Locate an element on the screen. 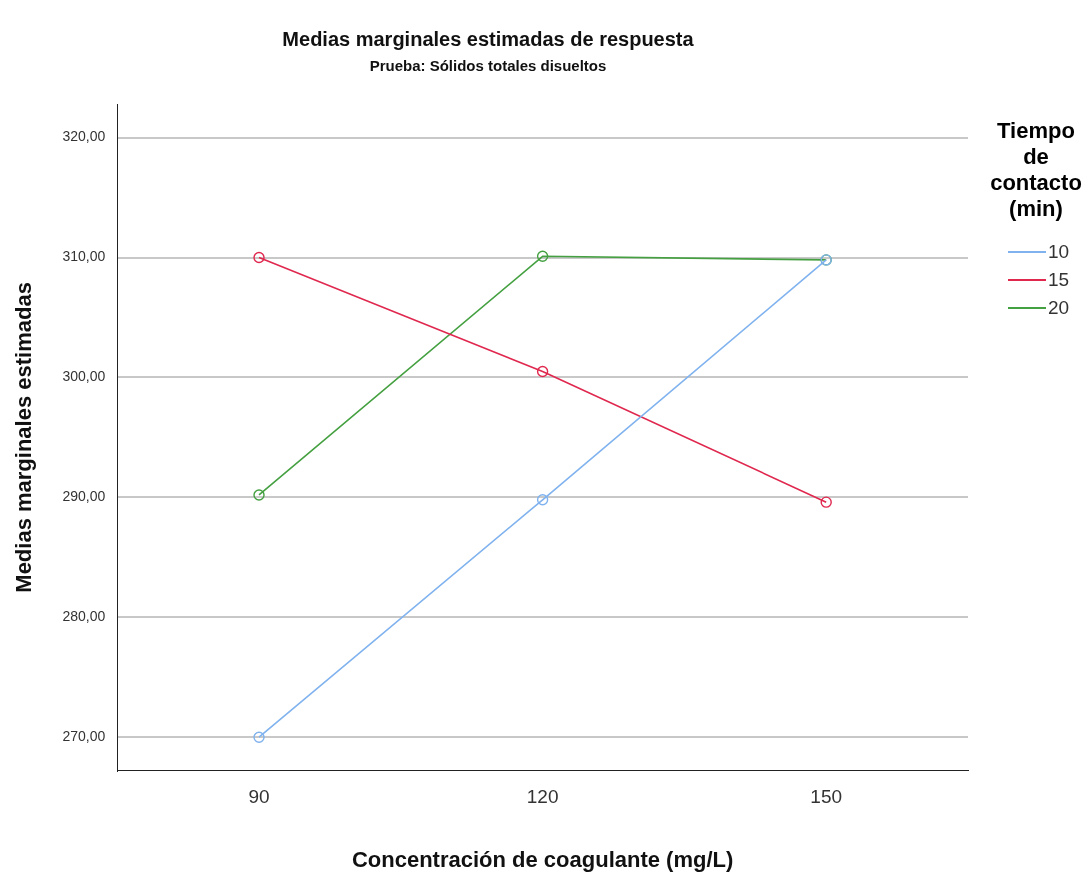 This screenshot has height=889, width=1092. y-tick-label: 300,00 is located at coordinates (84, 376).